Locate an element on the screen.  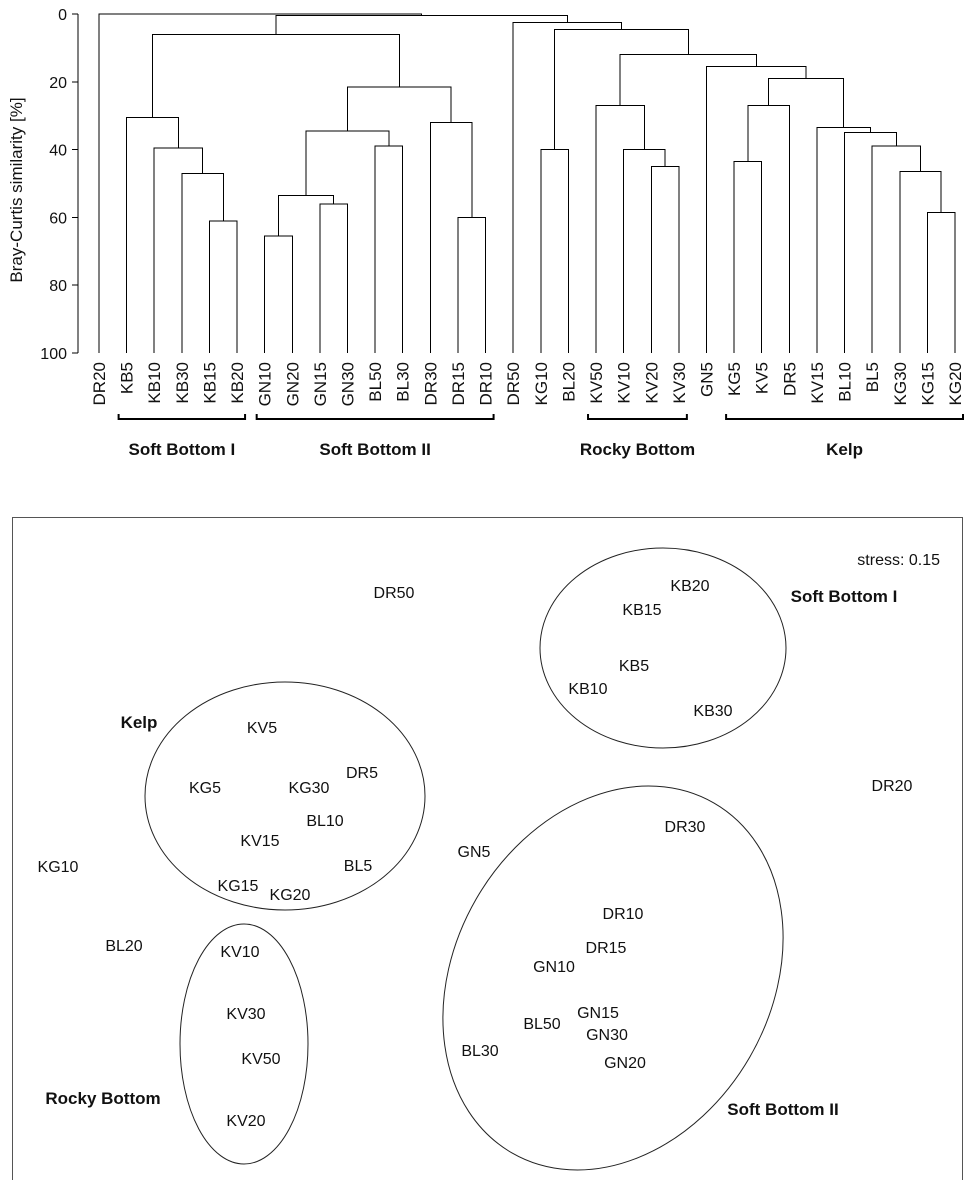
point-label: KG30 is located at coordinates (309, 788).